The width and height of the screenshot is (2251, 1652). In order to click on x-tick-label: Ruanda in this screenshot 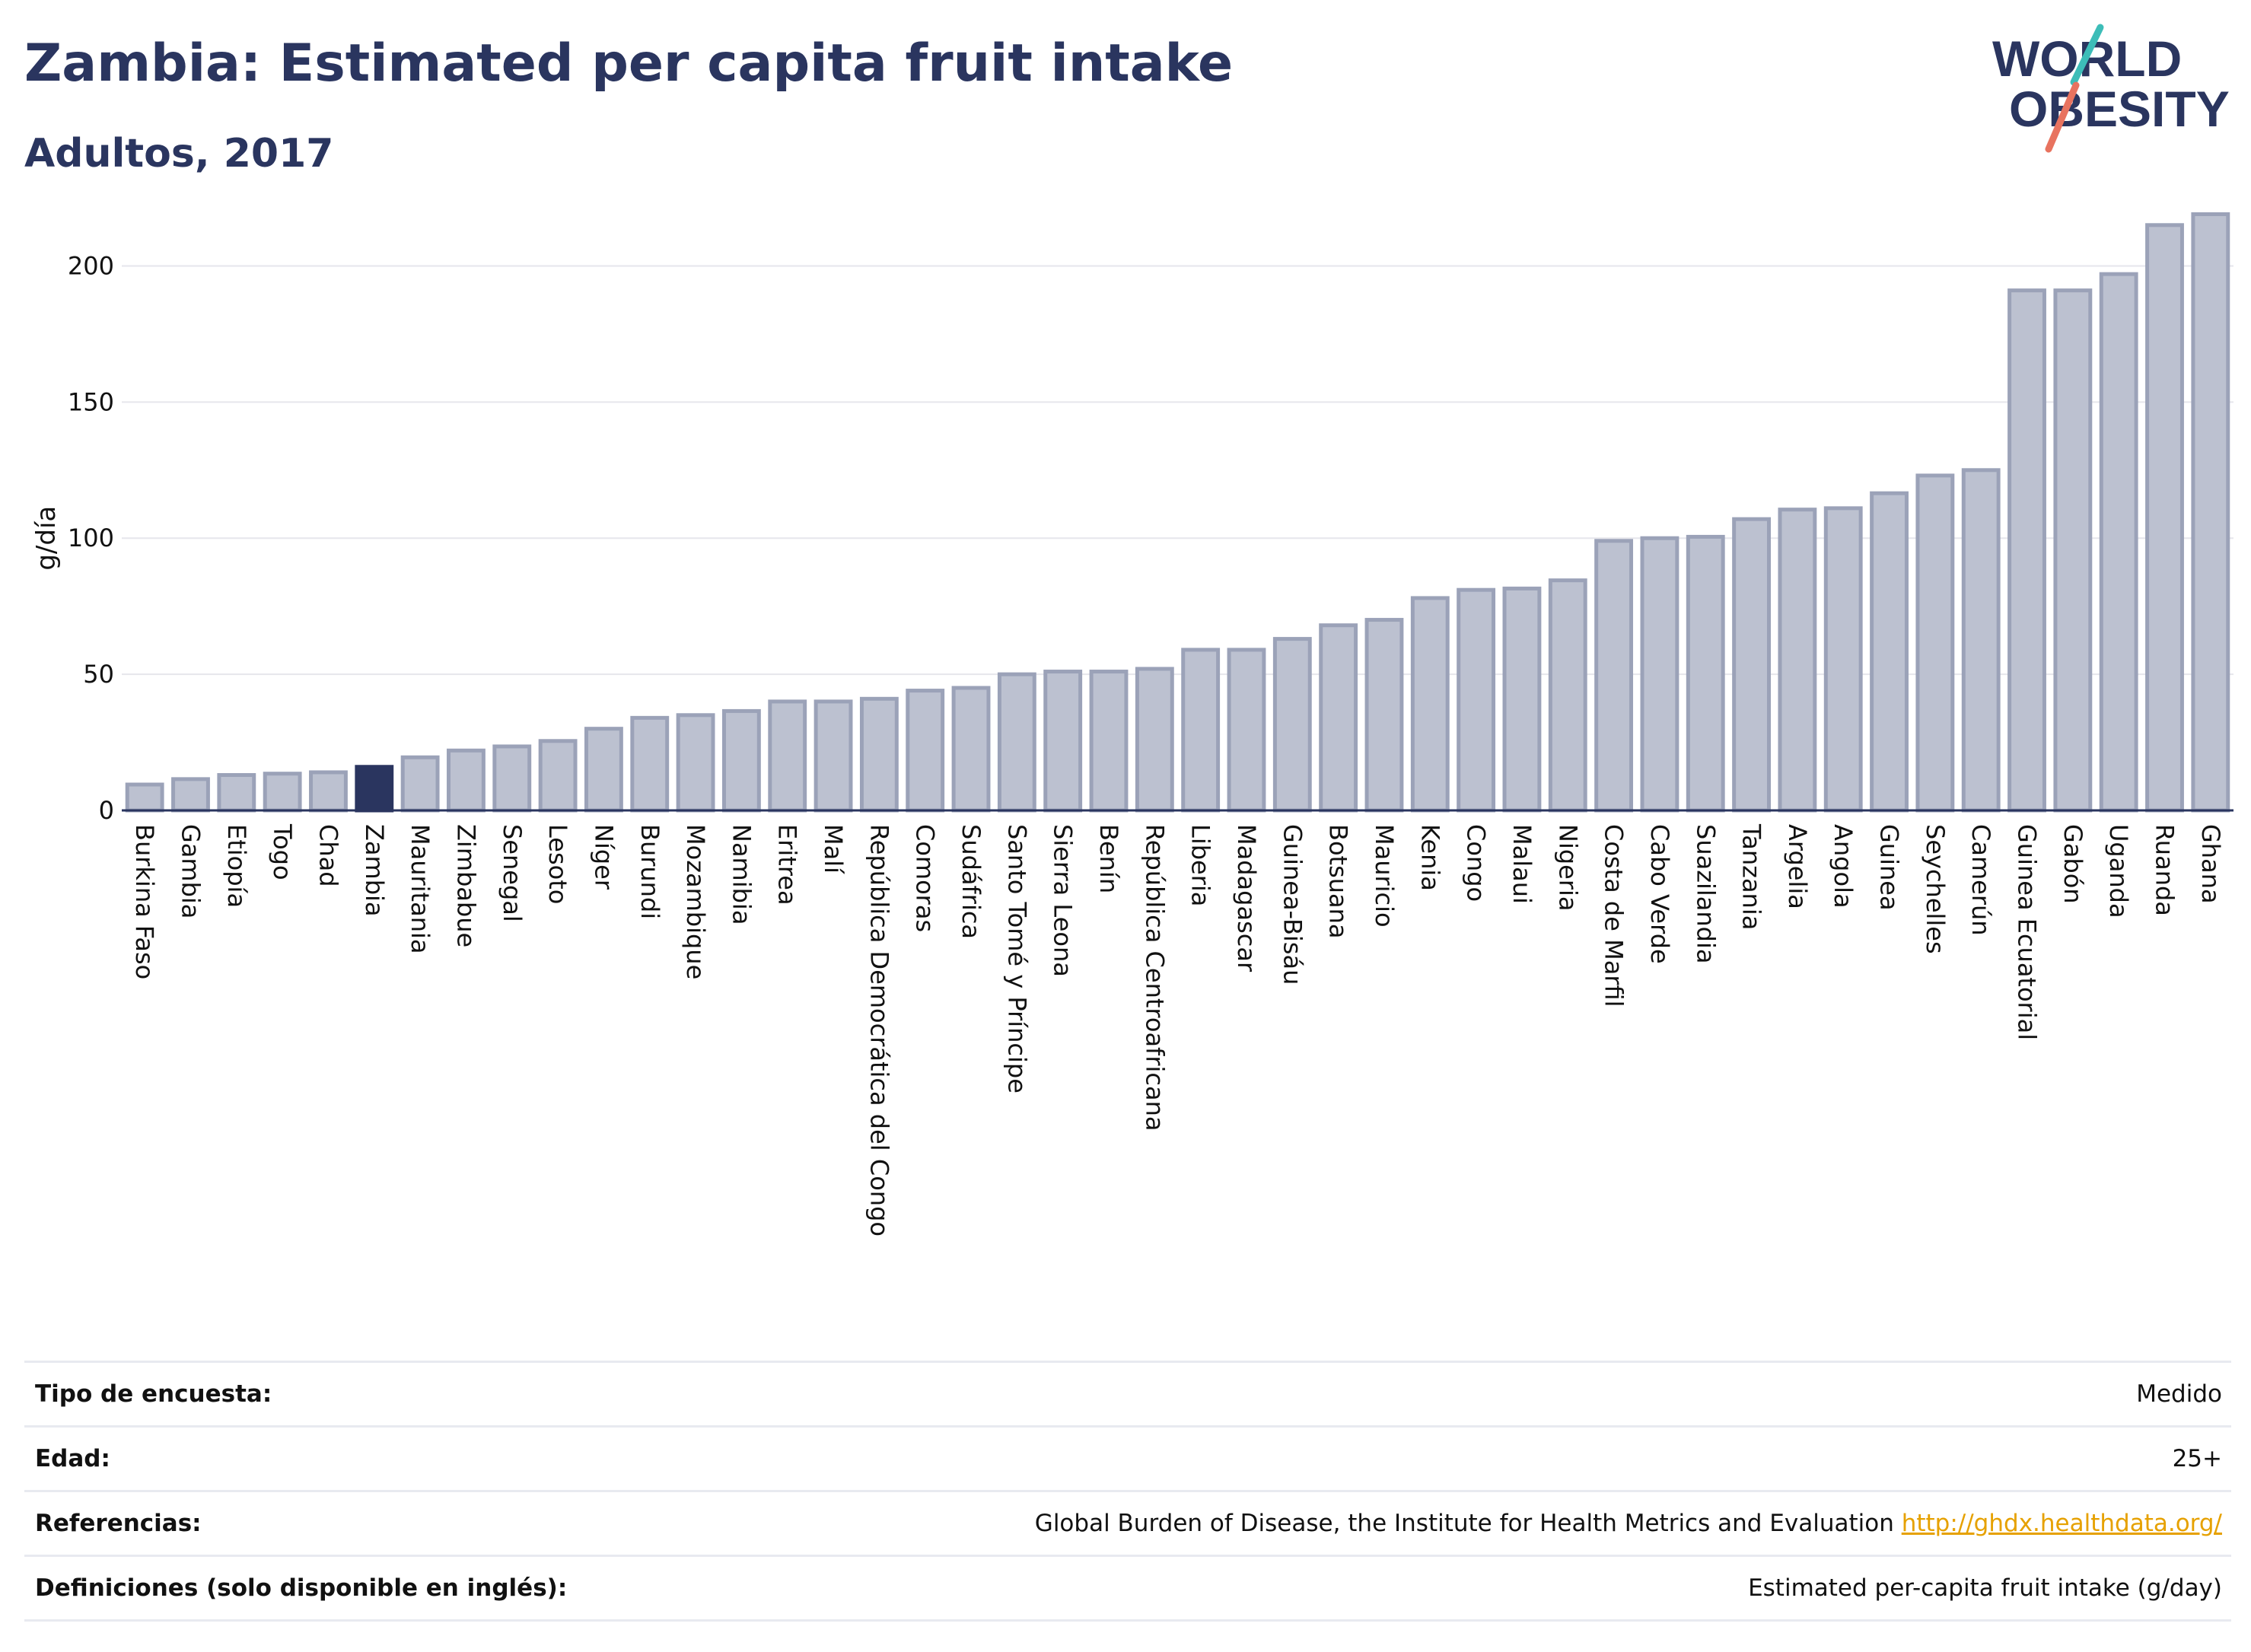, I will do `click(2165, 870)`.